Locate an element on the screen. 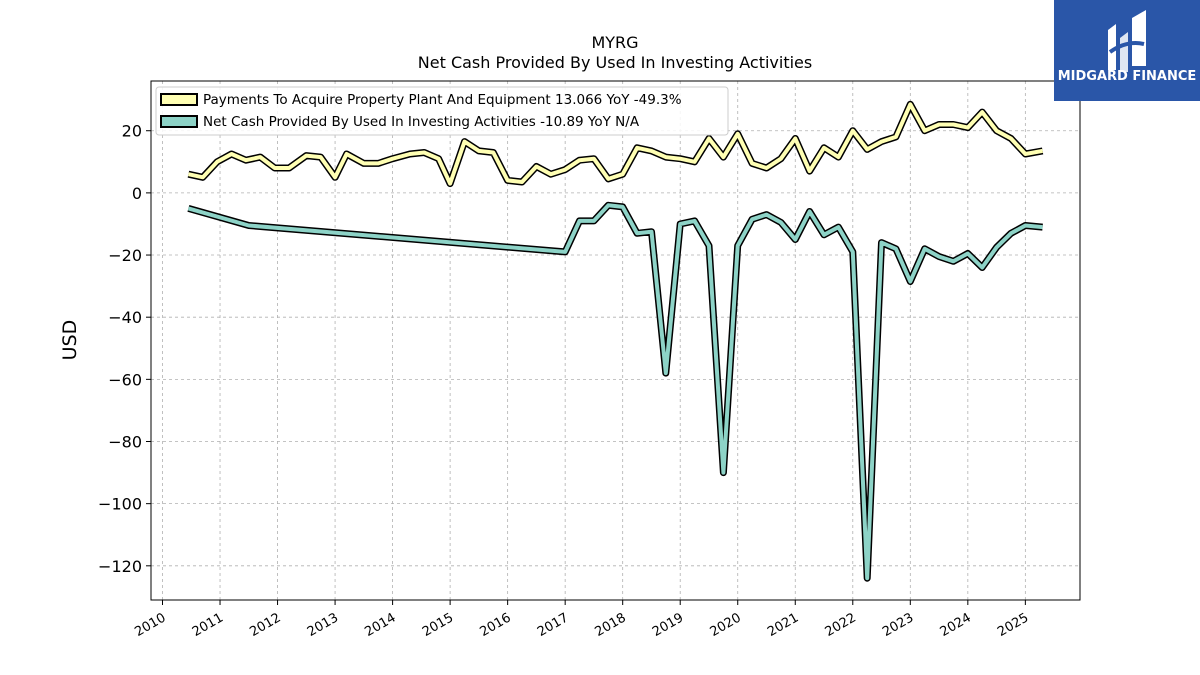 The image size is (1200, 675). x-tick-label: 2017 is located at coordinates (553, 625).